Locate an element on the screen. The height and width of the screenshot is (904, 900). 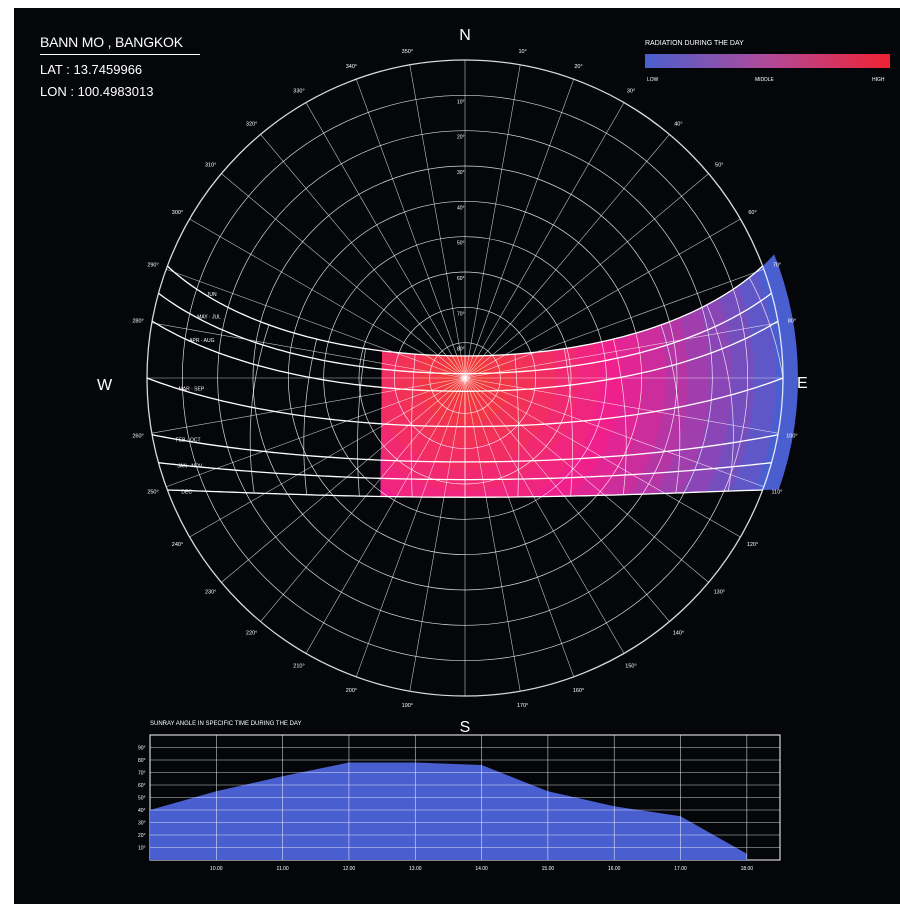
area-y-tick-label: 60° is located at coordinates (142, 786).